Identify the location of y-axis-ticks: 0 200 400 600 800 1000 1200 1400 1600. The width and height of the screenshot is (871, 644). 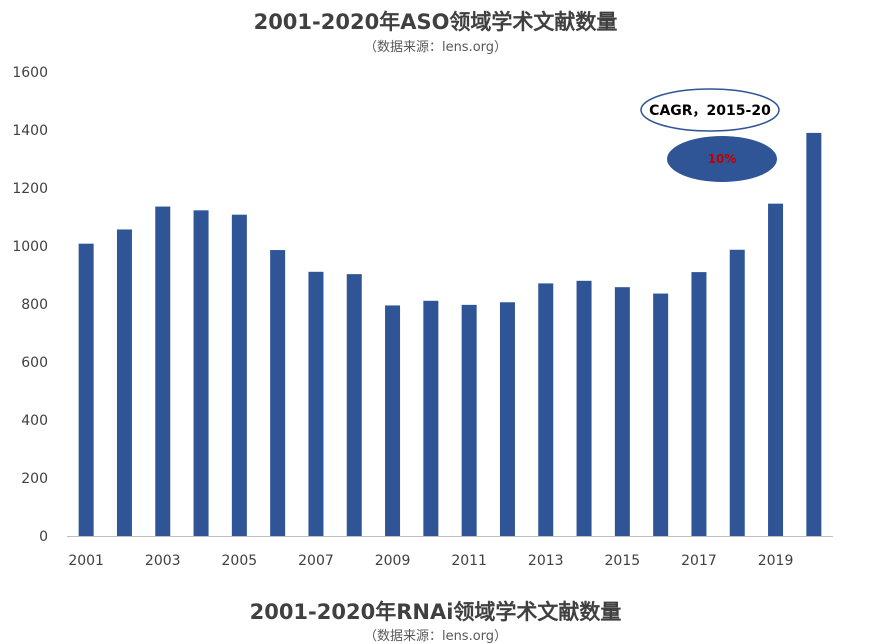
(30, 305).